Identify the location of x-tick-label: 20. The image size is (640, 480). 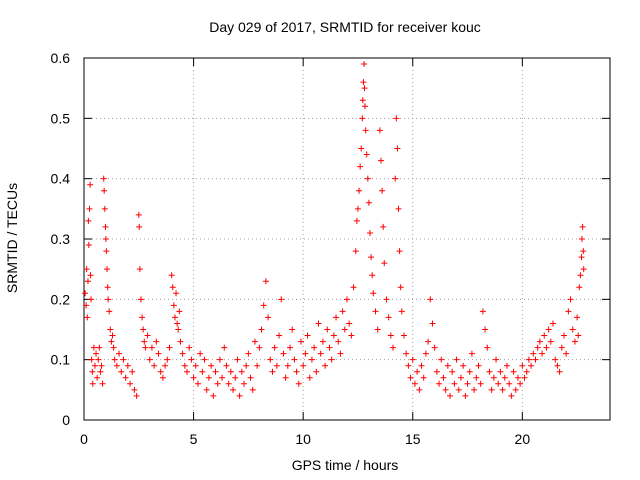
(523, 439).